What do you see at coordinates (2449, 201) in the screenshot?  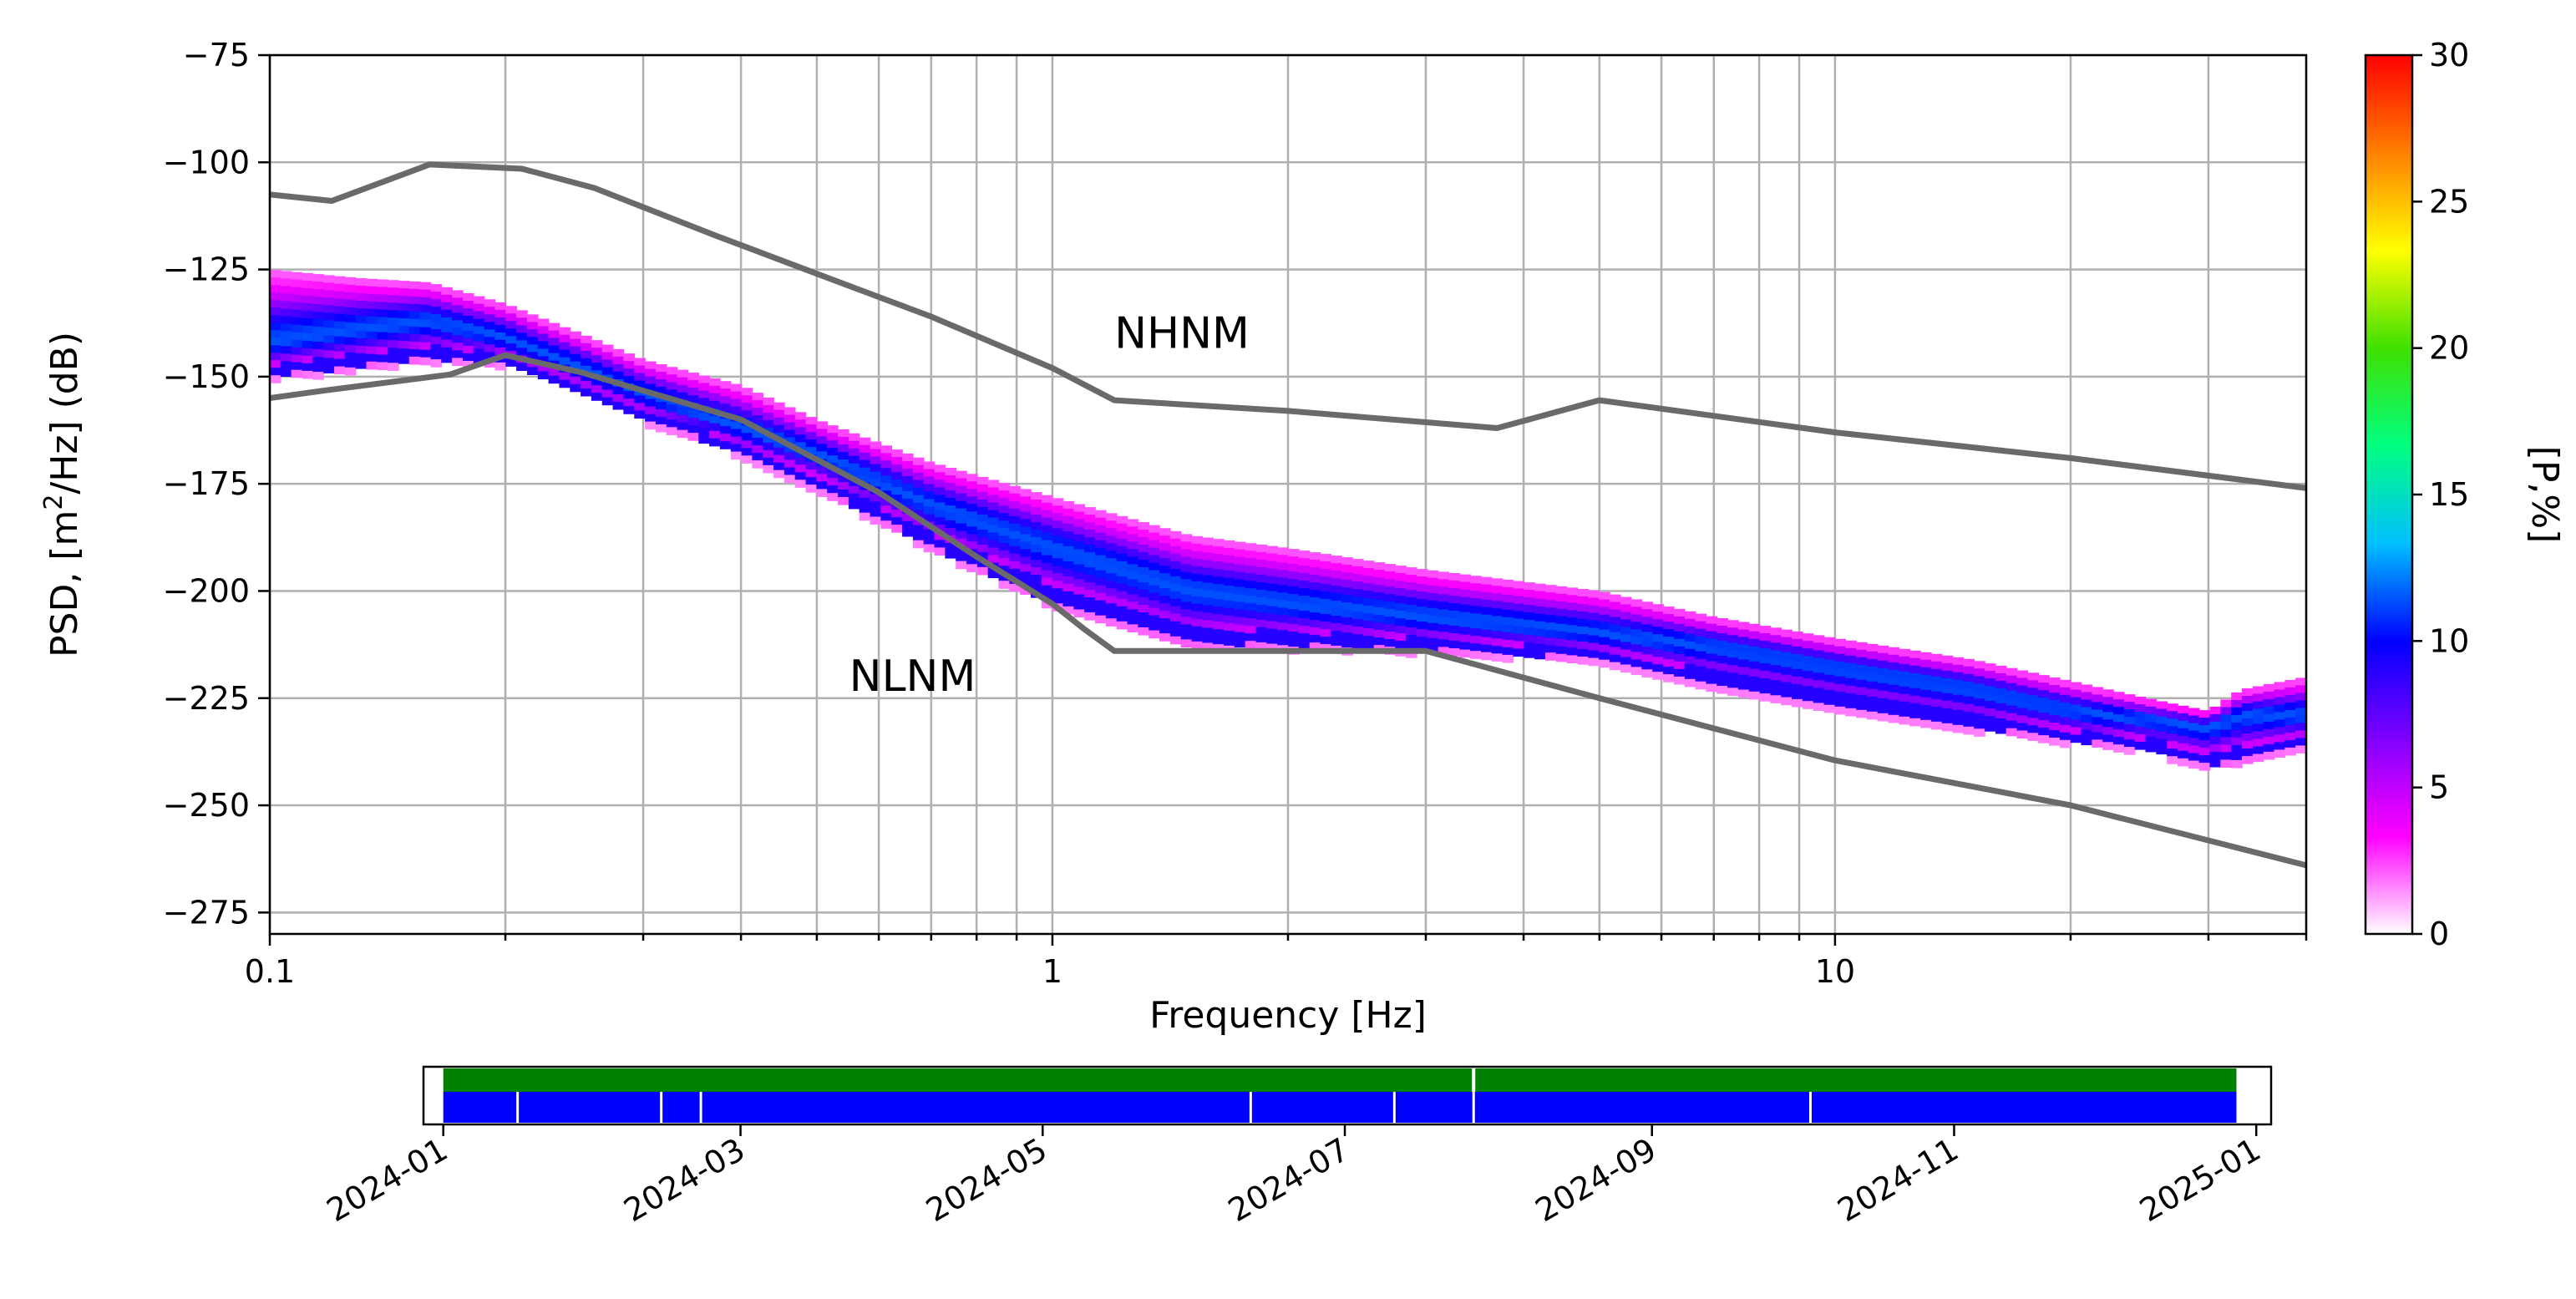 I see `colorbar-tick-label: 25` at bounding box center [2449, 201].